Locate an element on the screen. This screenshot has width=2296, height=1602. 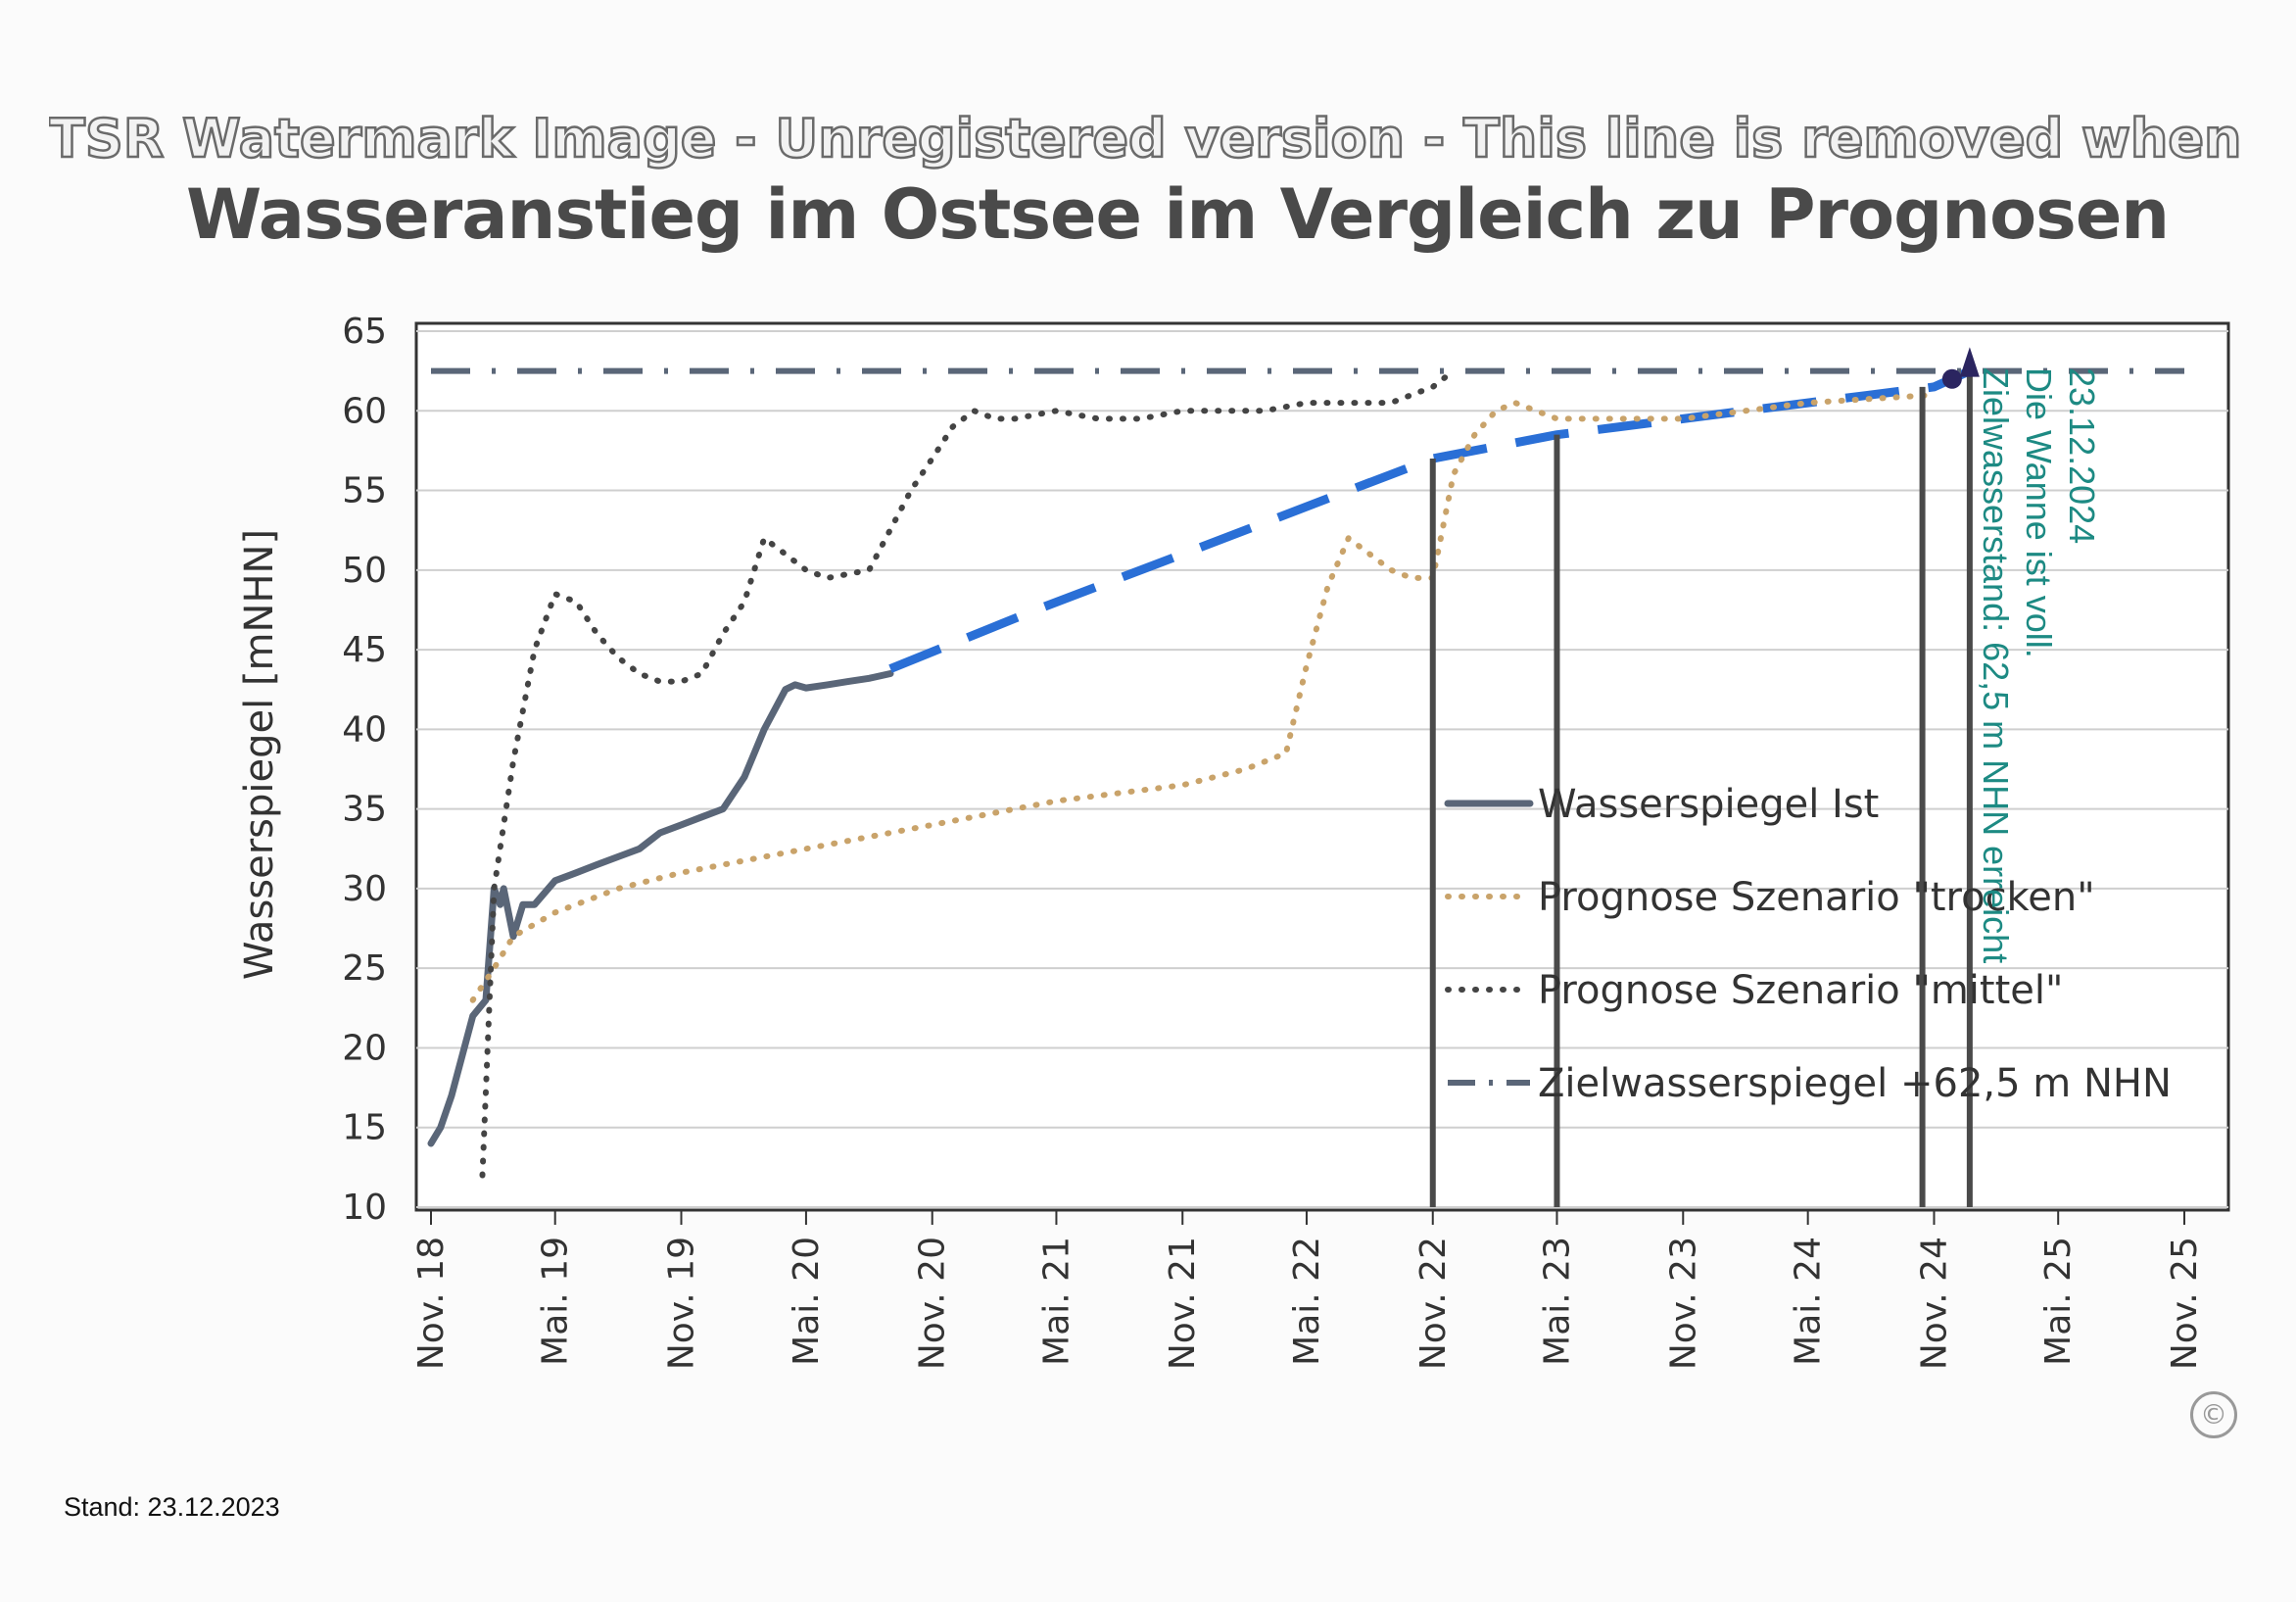
x-tick-label: Mai. 21 is located at coordinates (1056, 1301).